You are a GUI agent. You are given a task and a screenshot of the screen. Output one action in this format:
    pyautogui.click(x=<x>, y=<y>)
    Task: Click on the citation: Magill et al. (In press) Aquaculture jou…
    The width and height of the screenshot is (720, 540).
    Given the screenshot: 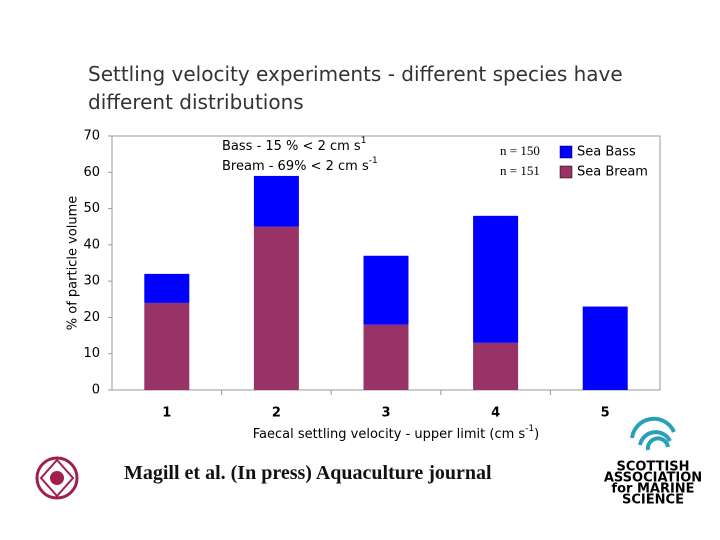 What is the action you would take?
    pyautogui.click(x=308, y=473)
    